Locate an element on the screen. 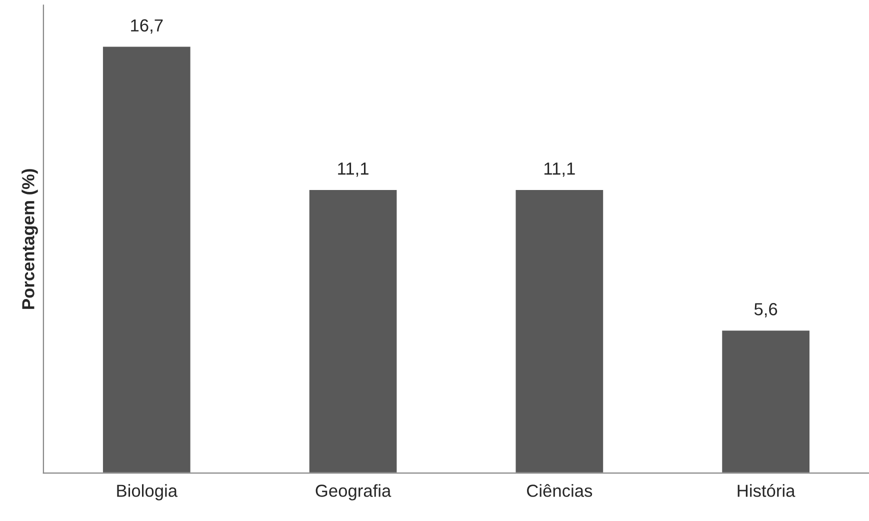 This screenshot has height=521, width=869. data-label: 5,6 is located at coordinates (766, 310).